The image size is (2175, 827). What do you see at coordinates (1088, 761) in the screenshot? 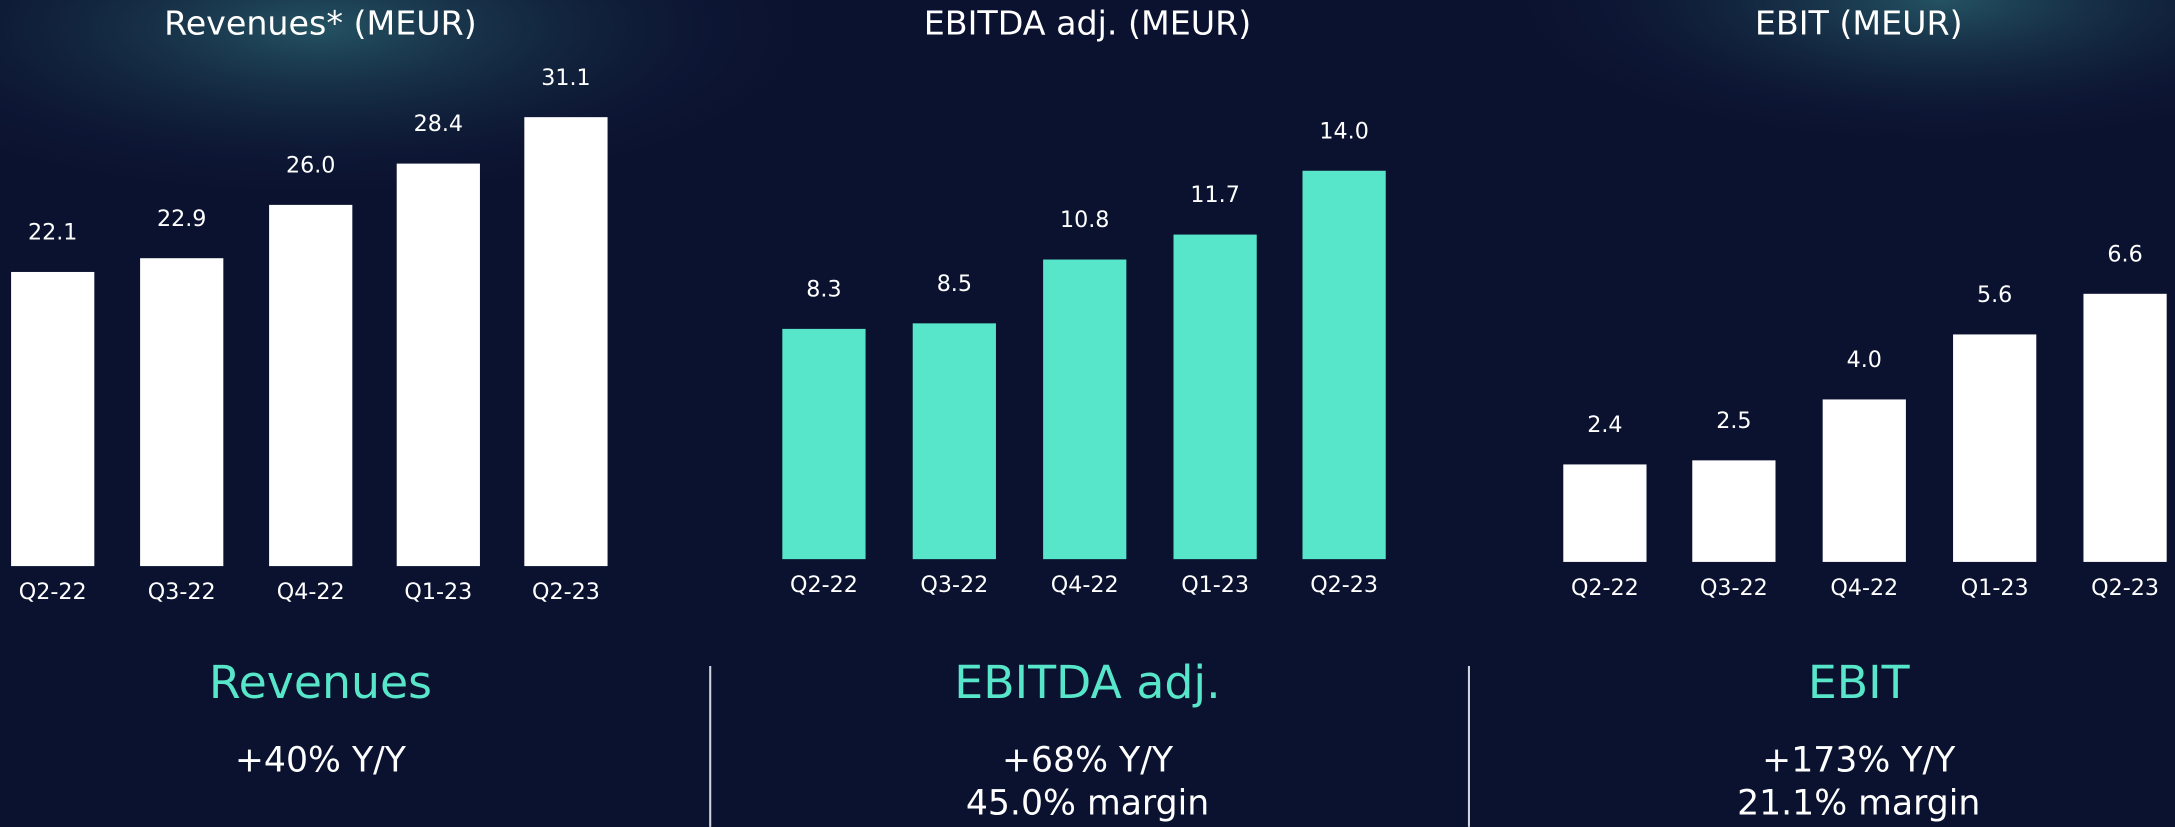
I see `summary-line: +68% Y/Y` at bounding box center [1088, 761].